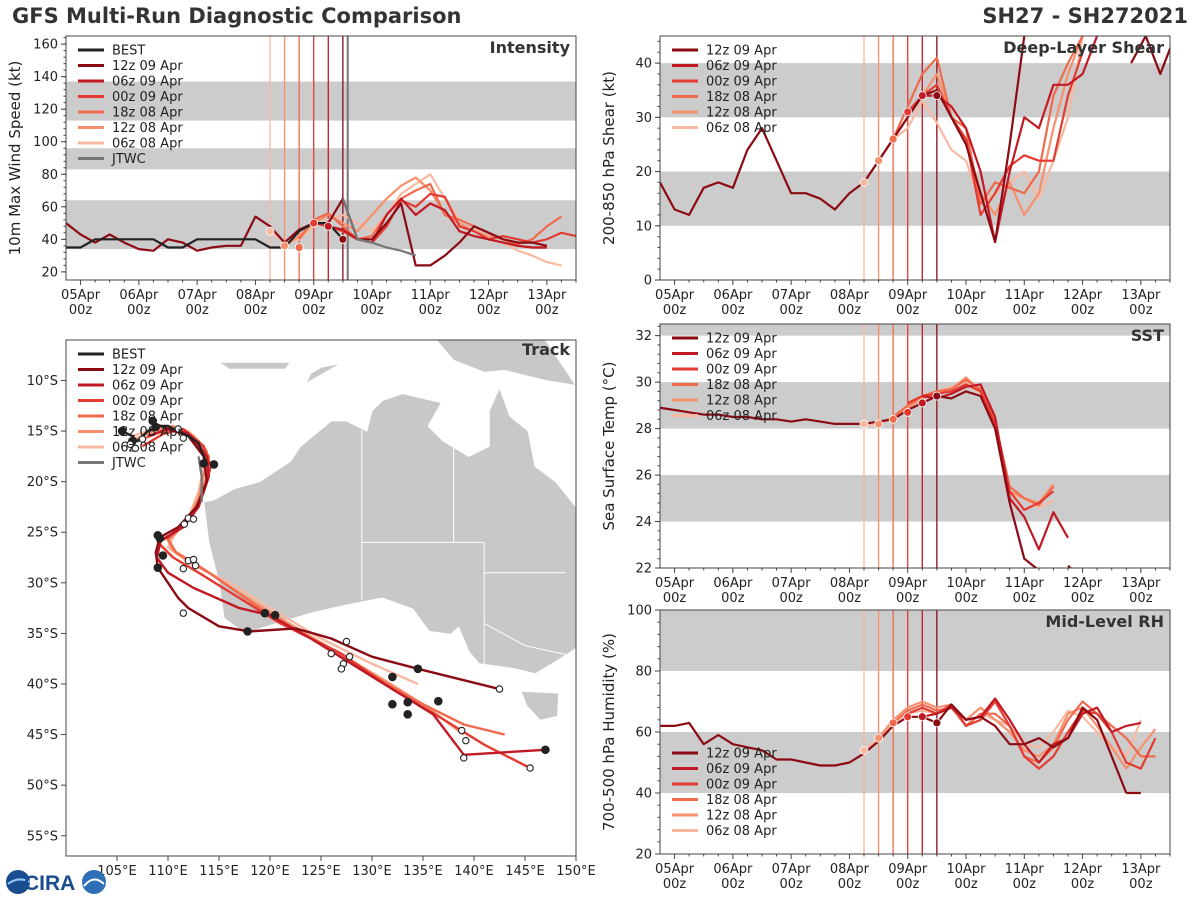 The width and height of the screenshot is (1200, 900). What do you see at coordinates (379, 227) in the screenshot?
I see `intensity-series-jtwc` at bounding box center [379, 227].